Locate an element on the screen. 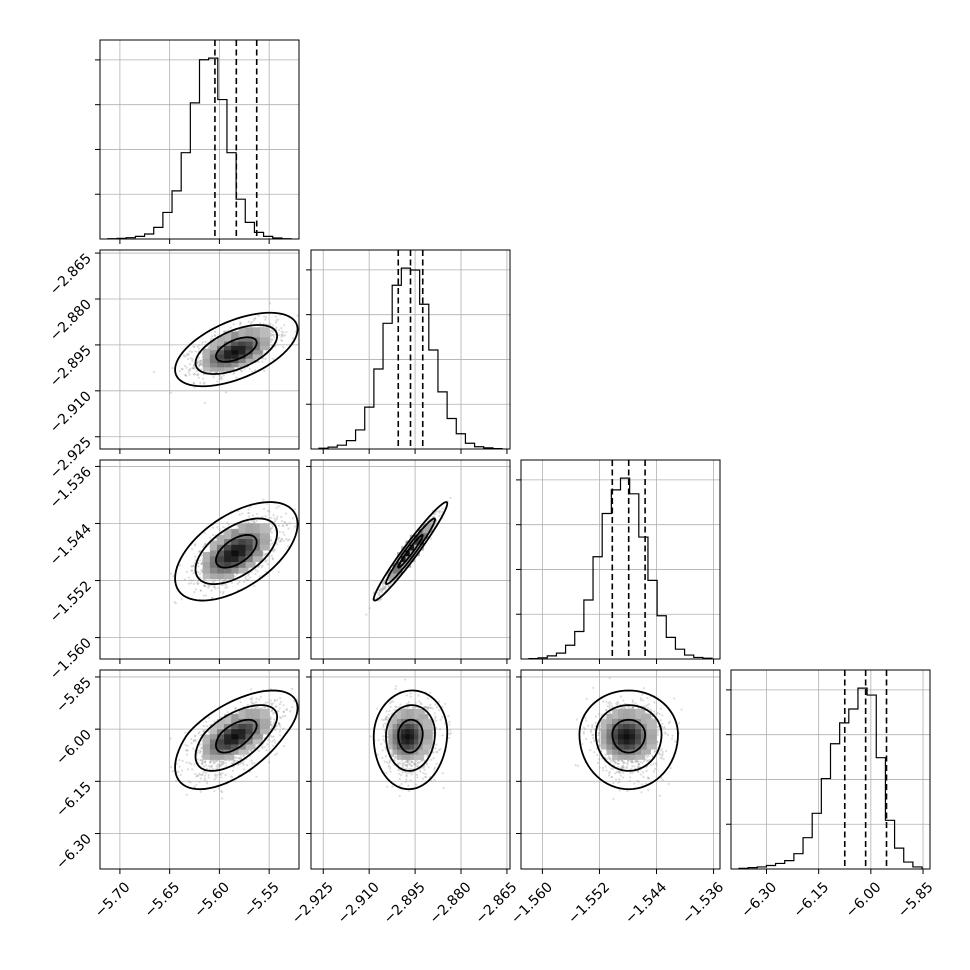  panel-3-0: −5.70 −5.65 −5.60 −5.55−6.30−6.15−6.00−5.85 is located at coordinates (176, 795).